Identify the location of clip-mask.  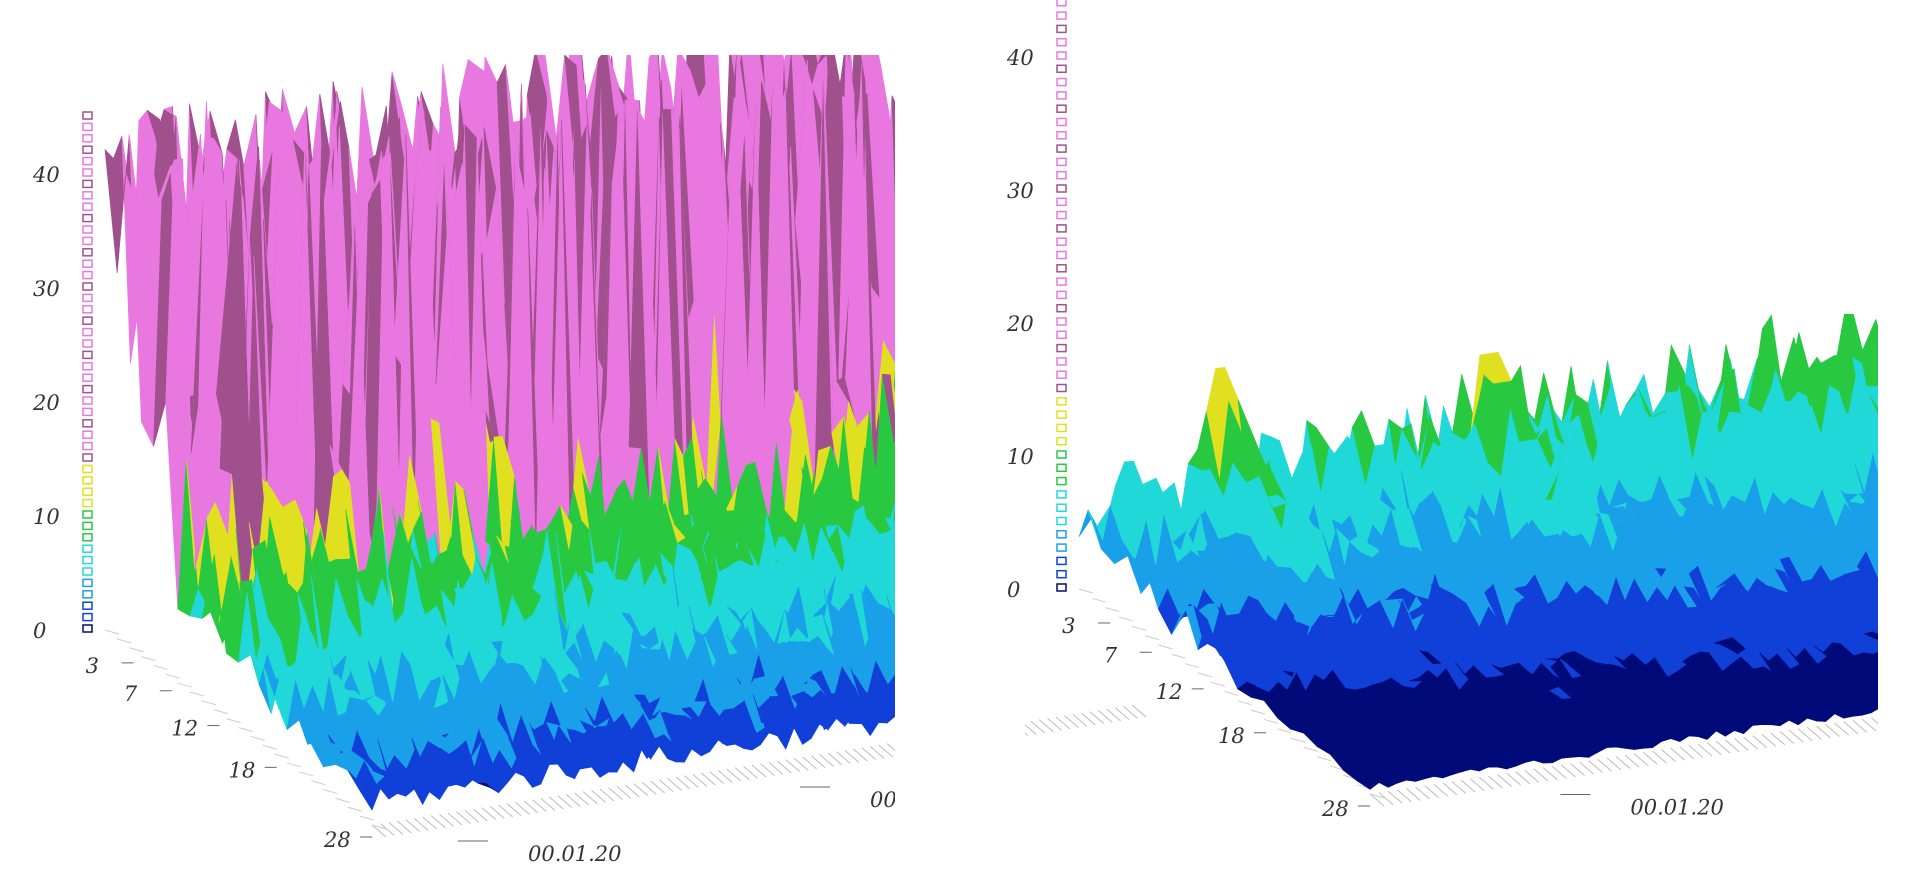
(960, 792).